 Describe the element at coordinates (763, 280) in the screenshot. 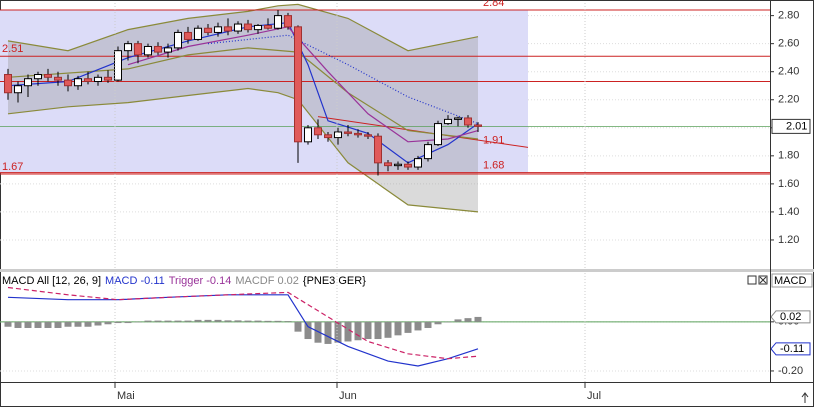

I see `close-icon` at that location.